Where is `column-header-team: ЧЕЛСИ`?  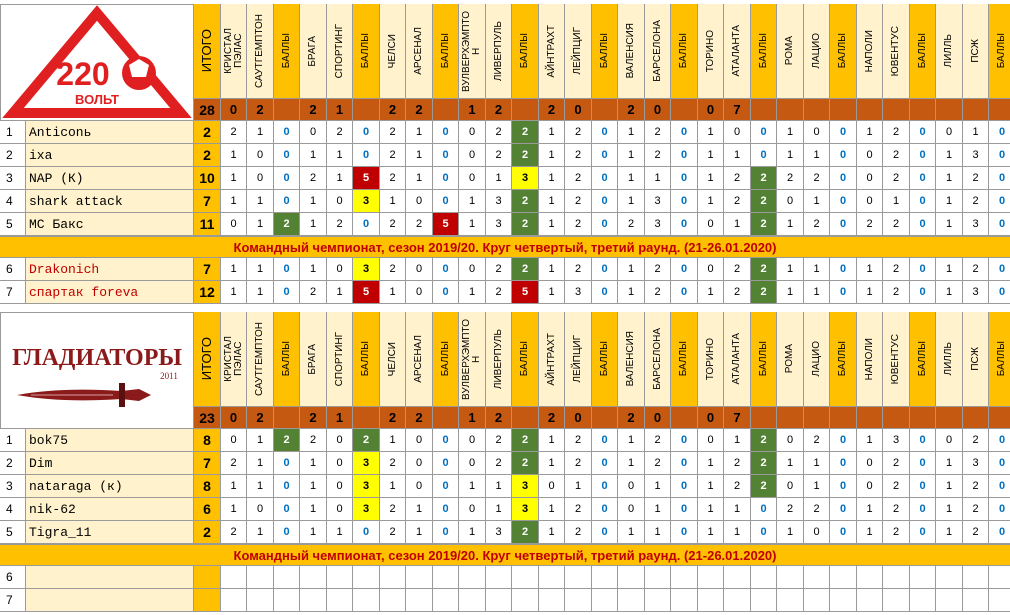
column-header-team: ЧЕЛСИ is located at coordinates (393, 359).